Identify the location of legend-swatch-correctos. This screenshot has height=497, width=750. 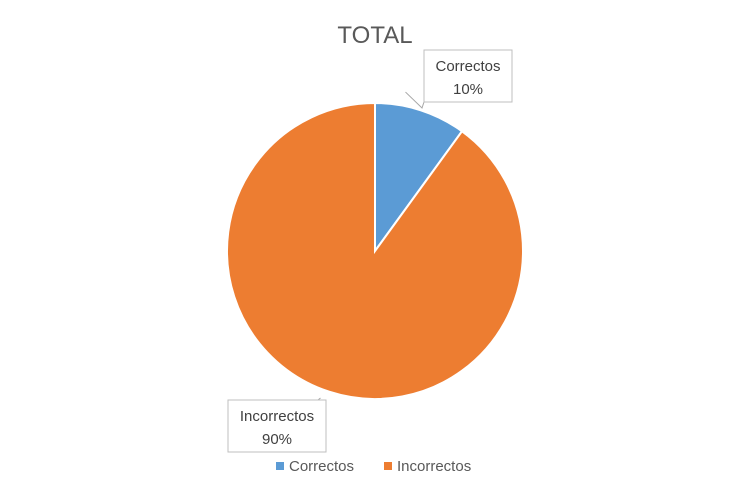
(280, 466).